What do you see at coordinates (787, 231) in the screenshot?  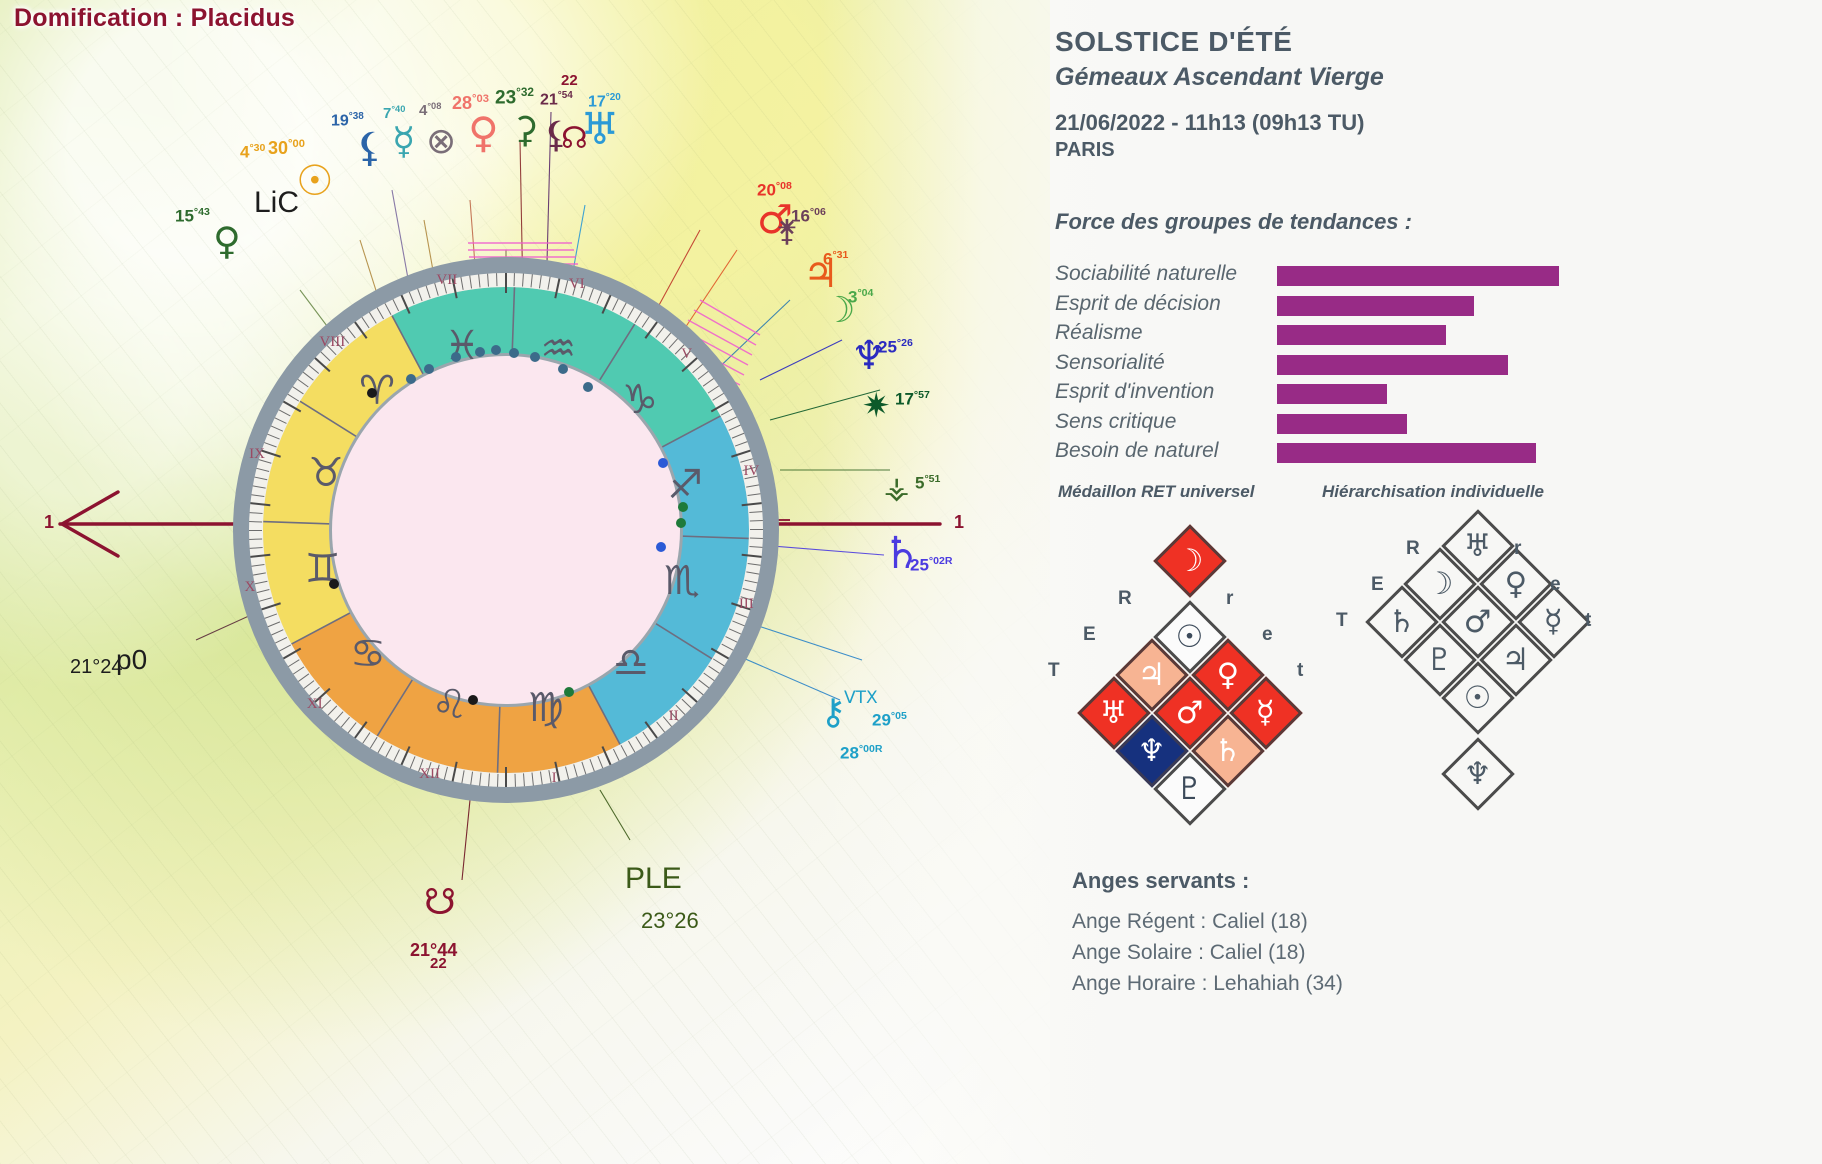 I see `vesta-glyph: ⚵` at bounding box center [787, 231].